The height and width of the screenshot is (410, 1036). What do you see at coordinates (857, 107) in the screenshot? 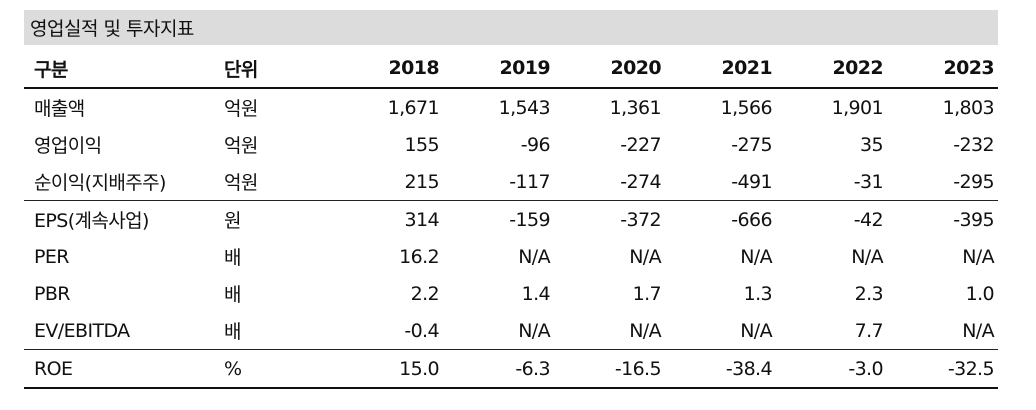
I see `cell-value: 1,901` at bounding box center [857, 107].